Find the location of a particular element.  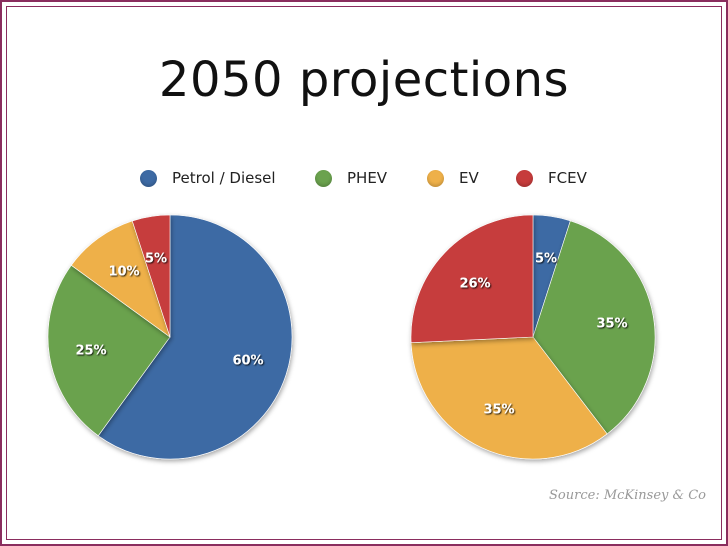

pie-left-label-petrol-diesel: 60% is located at coordinates (247, 361).